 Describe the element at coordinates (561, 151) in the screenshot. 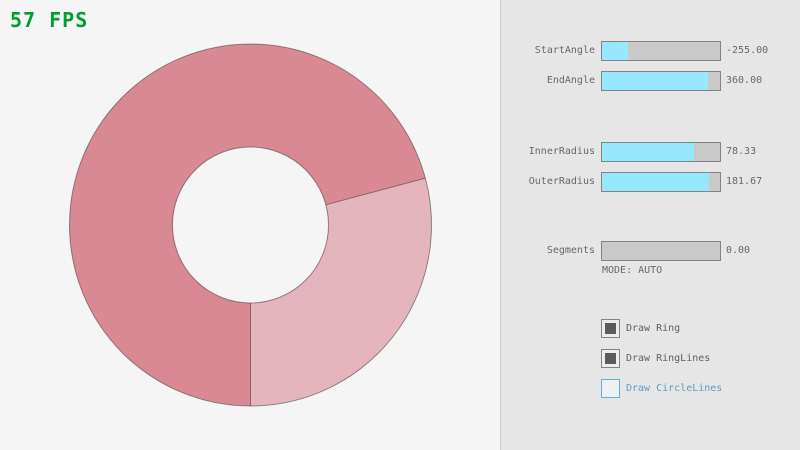

I see `slider-label-innerradius: InnerRadius` at that location.